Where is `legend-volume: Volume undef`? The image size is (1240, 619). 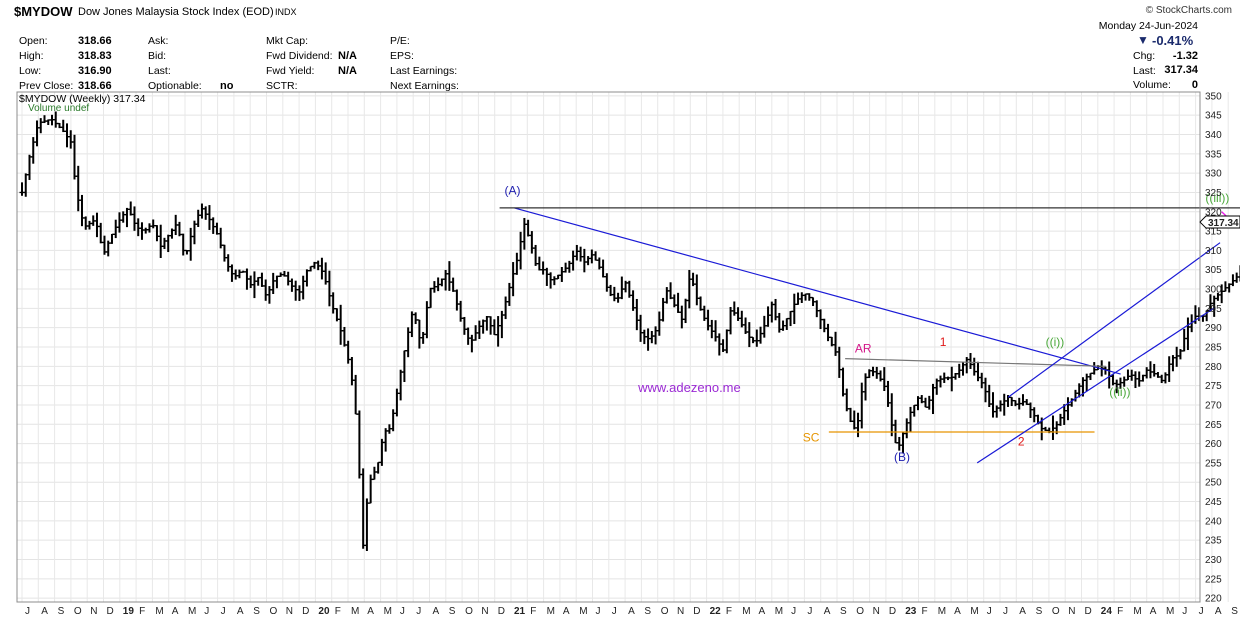
legend-volume: Volume undef is located at coordinates (58, 108).